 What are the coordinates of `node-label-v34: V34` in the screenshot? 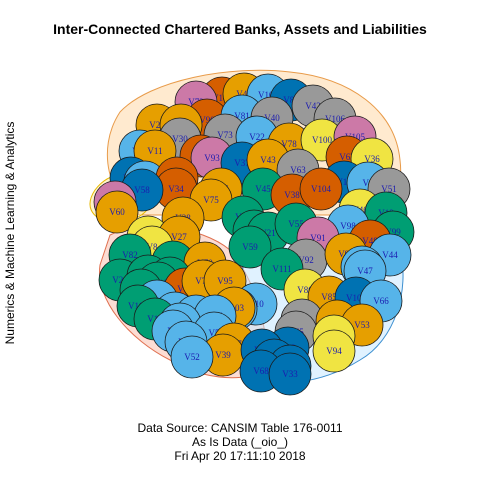 It's located at (176, 189).